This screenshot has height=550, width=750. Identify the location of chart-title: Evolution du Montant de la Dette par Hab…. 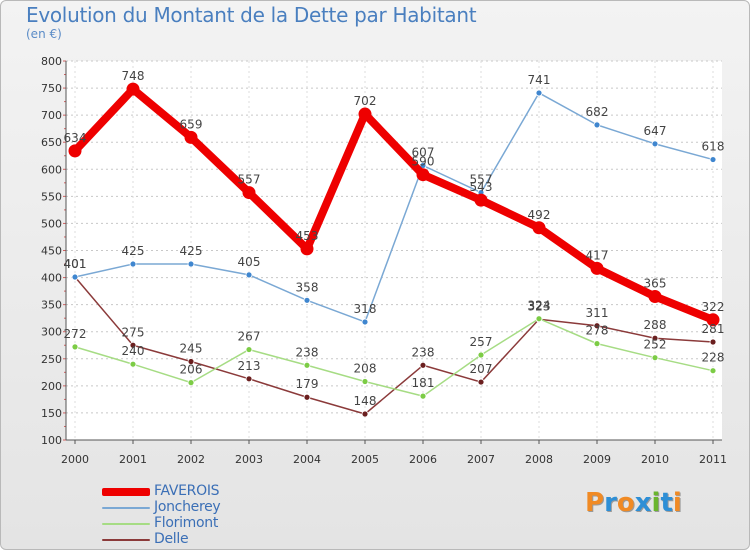
(251, 15).